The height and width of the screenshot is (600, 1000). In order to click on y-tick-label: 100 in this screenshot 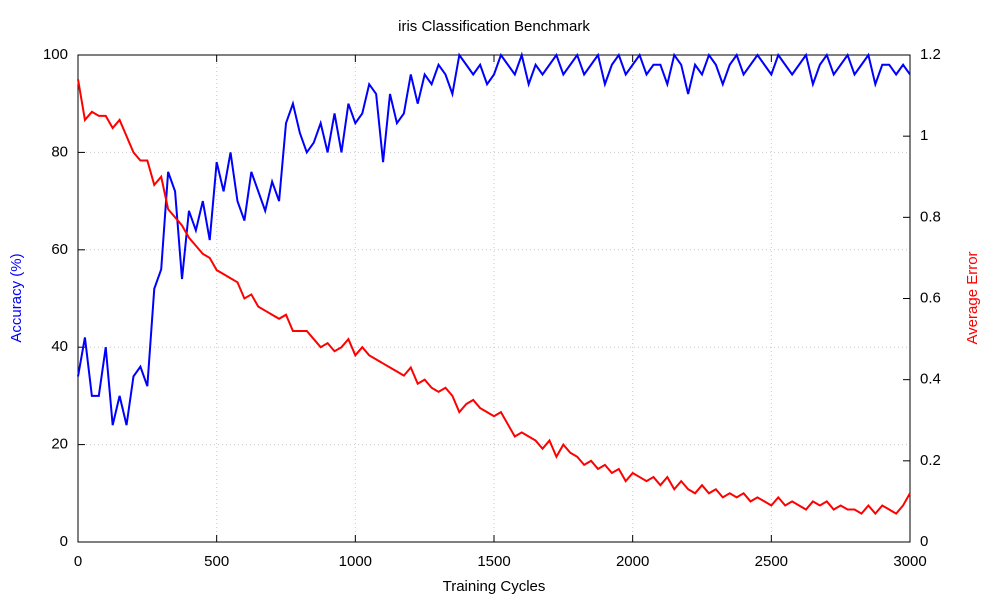, I will do `click(55, 54)`.